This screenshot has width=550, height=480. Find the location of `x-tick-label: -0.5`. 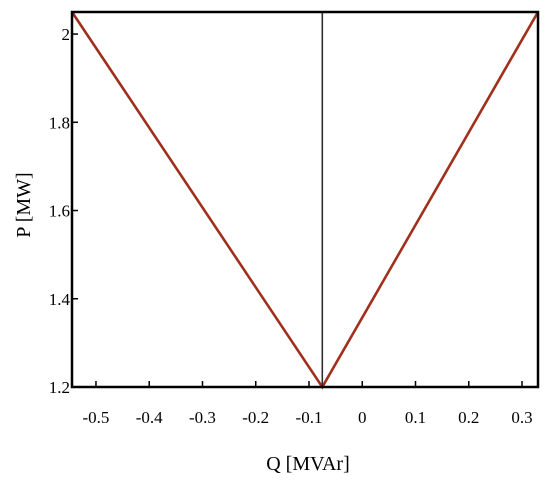

x-tick-label: -0.5 is located at coordinates (96, 417).